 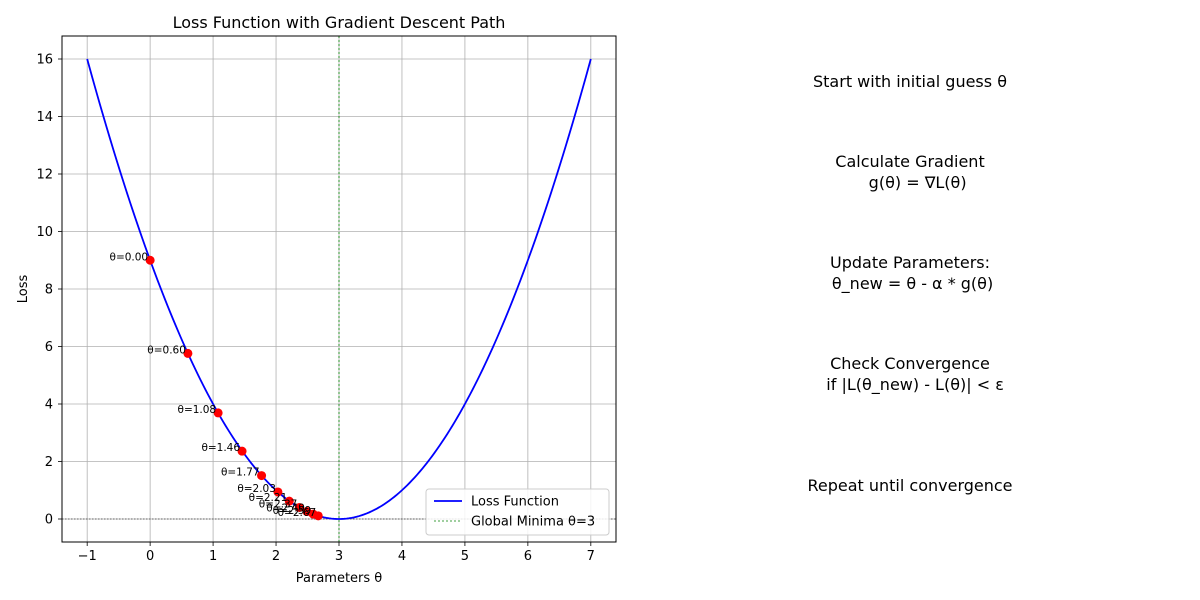 I want to click on path-point-label: θ=1.08, so click(x=197, y=410).